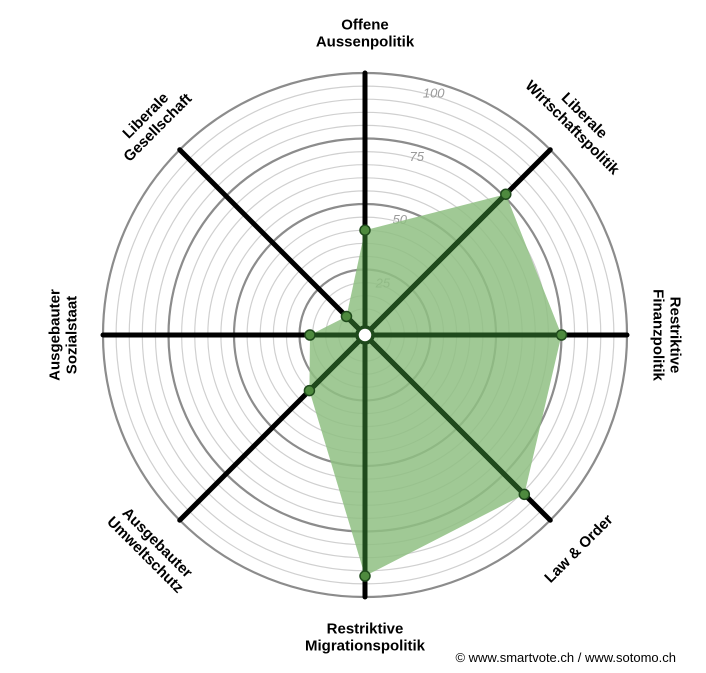 Image resolution: width=706 pixels, height=673 pixels. Describe the element at coordinates (365, 335) in the screenshot. I see `center-marker` at that location.